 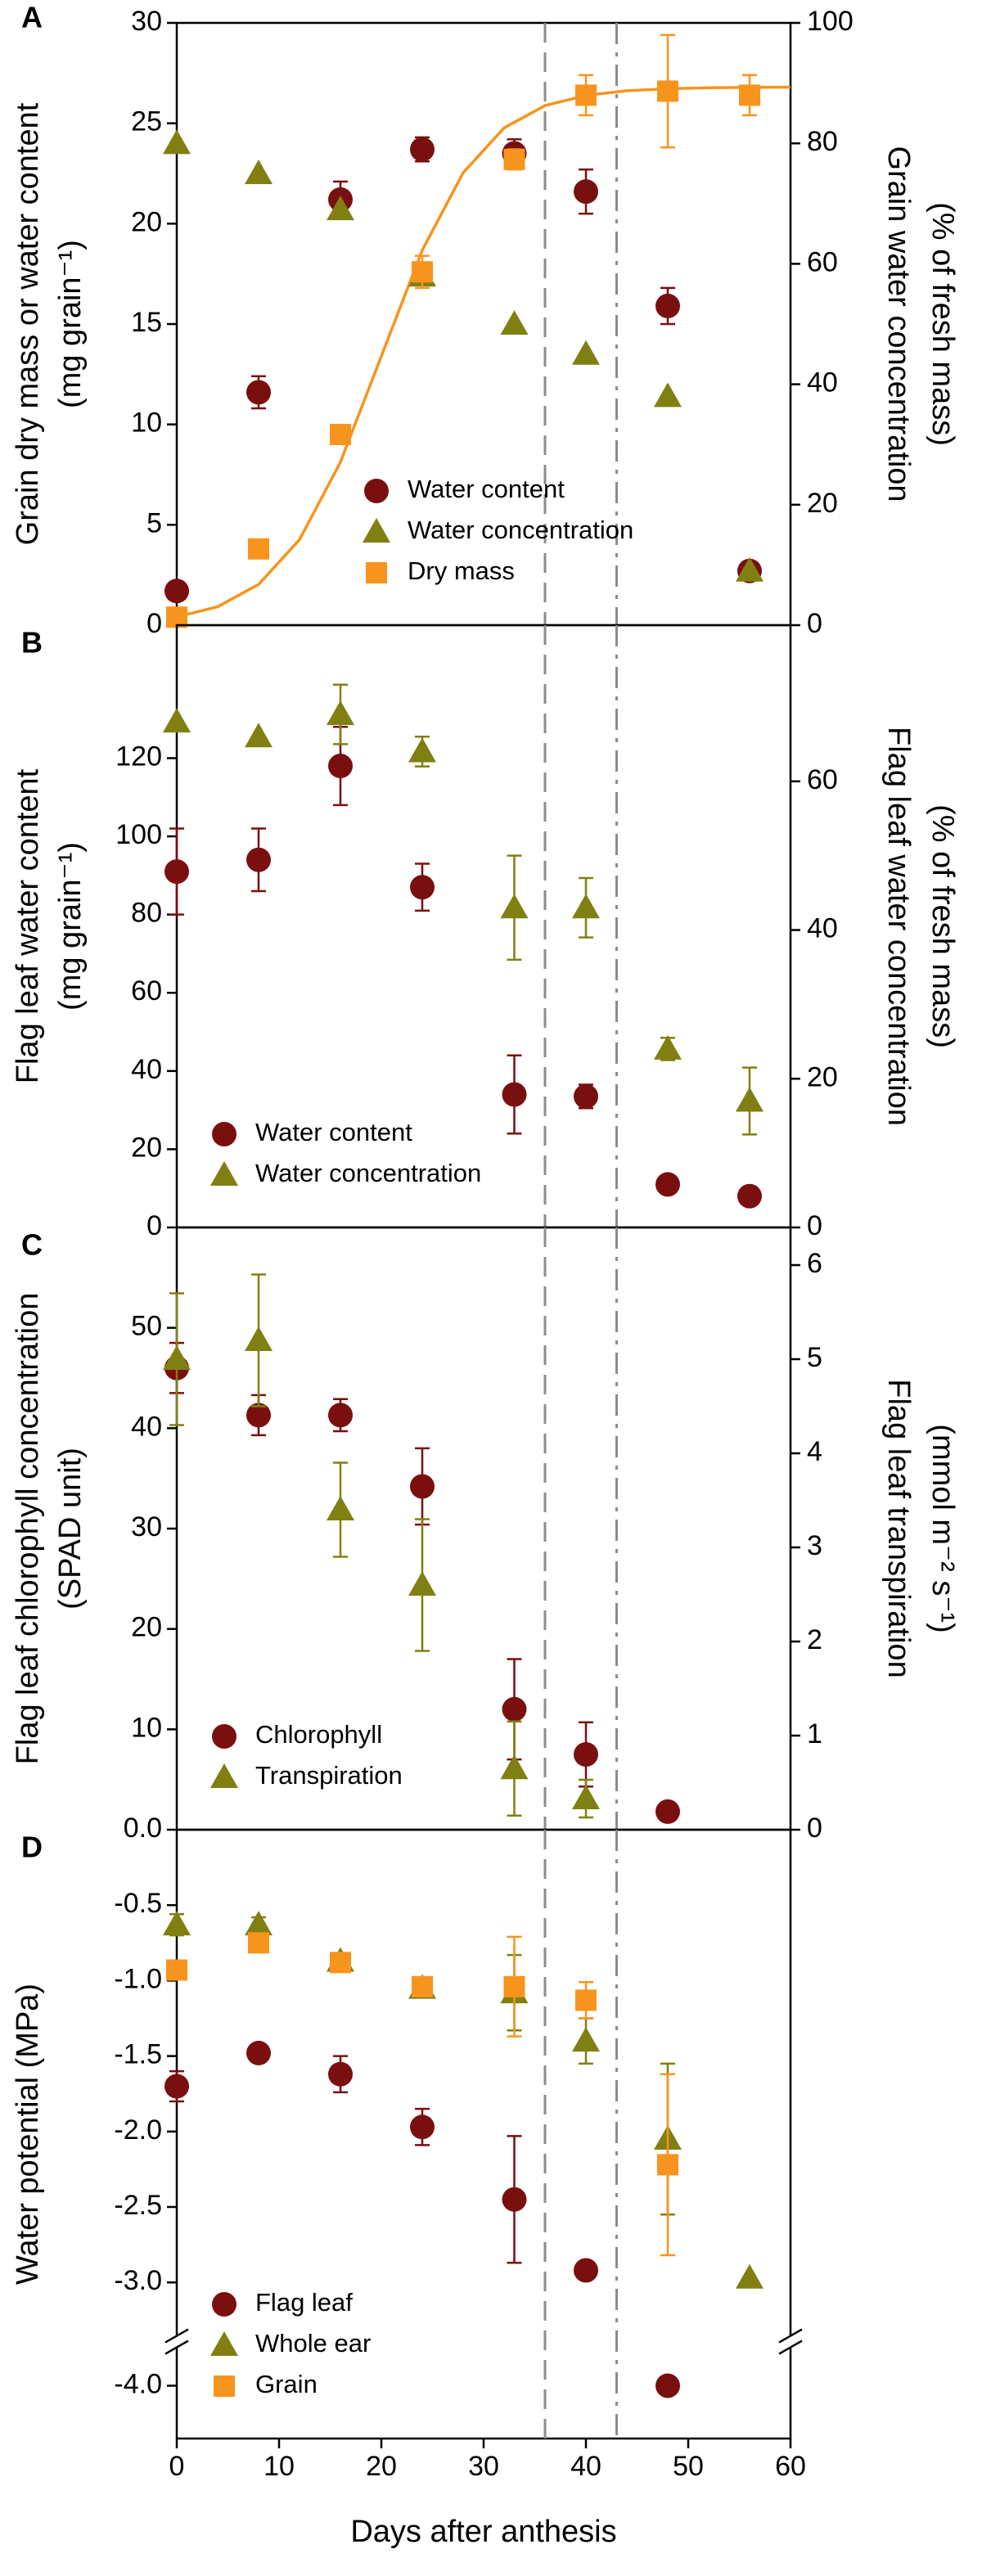 I want to click on x-tick-label: 30, so click(x=484, y=2467).